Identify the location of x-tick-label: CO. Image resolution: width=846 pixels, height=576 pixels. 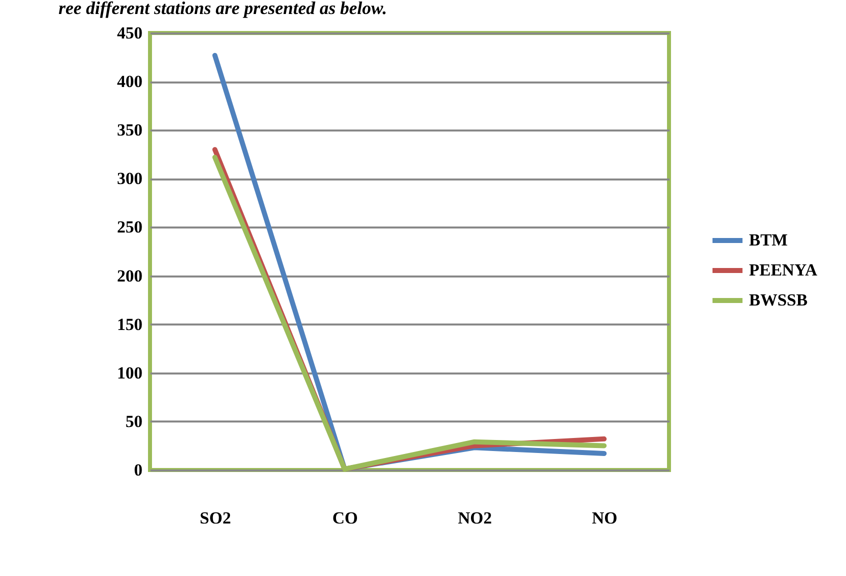
(345, 518).